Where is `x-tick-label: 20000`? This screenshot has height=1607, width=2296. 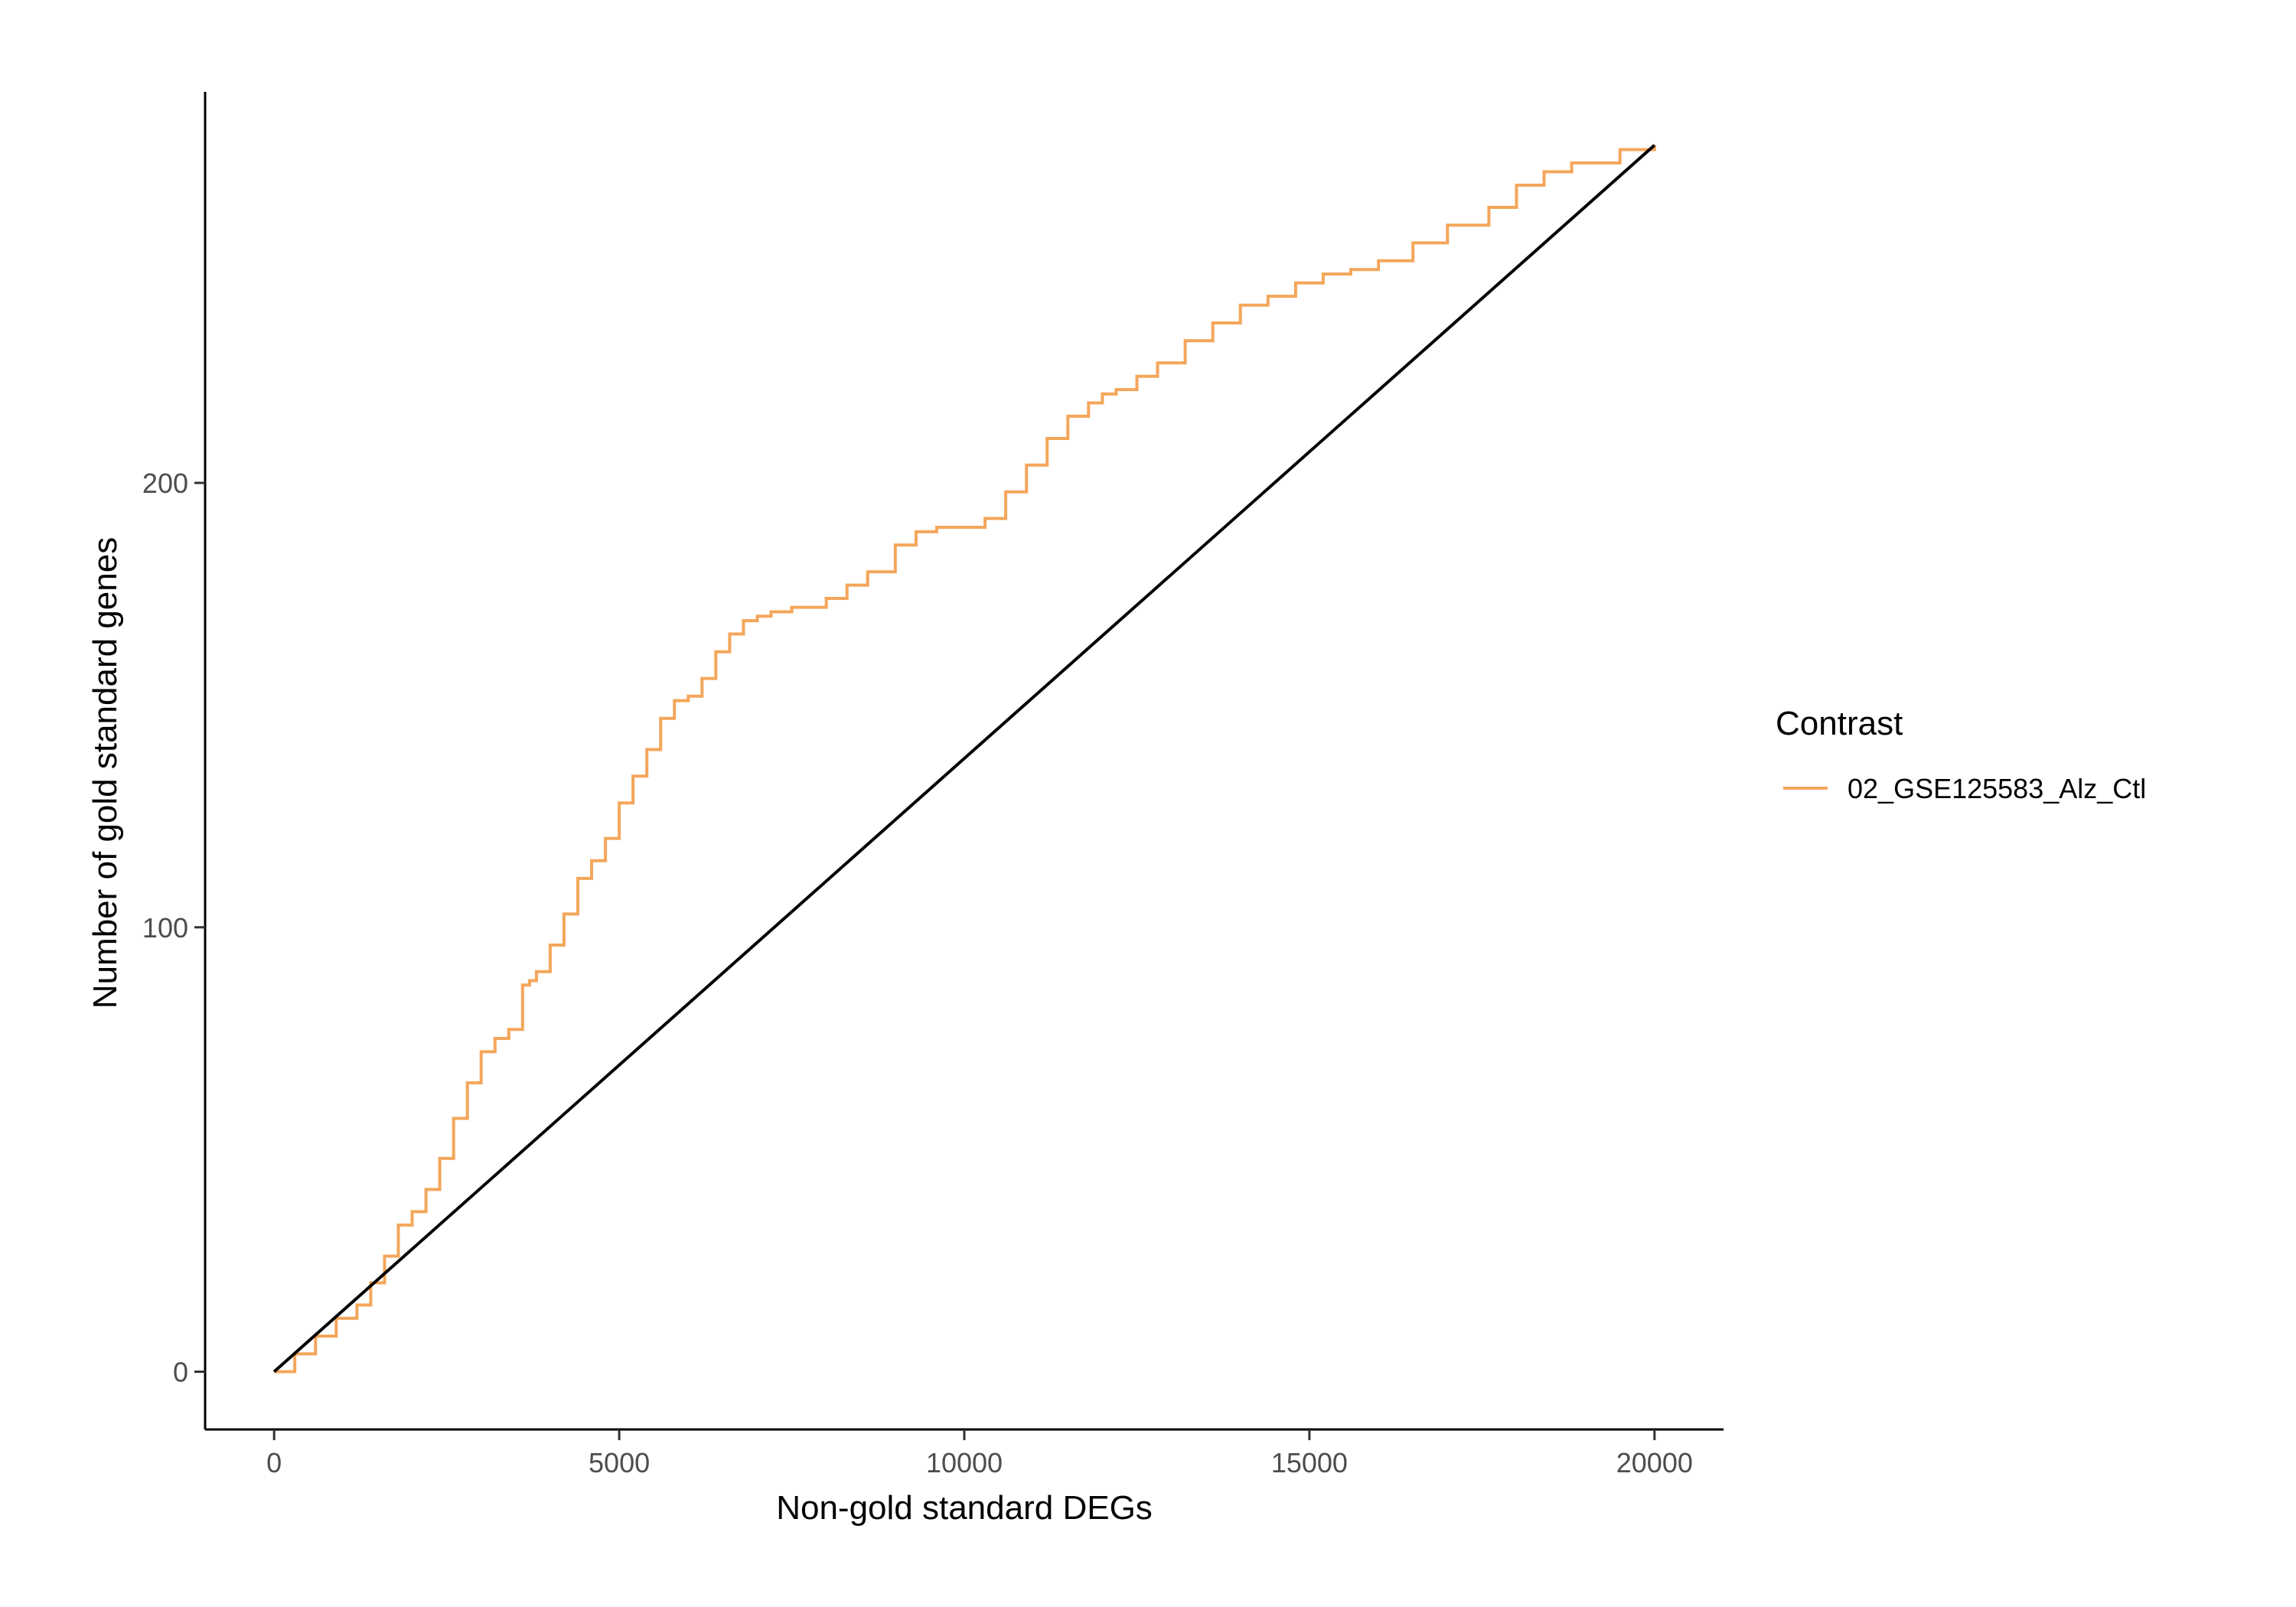
x-tick-label: 20000 is located at coordinates (1654, 1462).